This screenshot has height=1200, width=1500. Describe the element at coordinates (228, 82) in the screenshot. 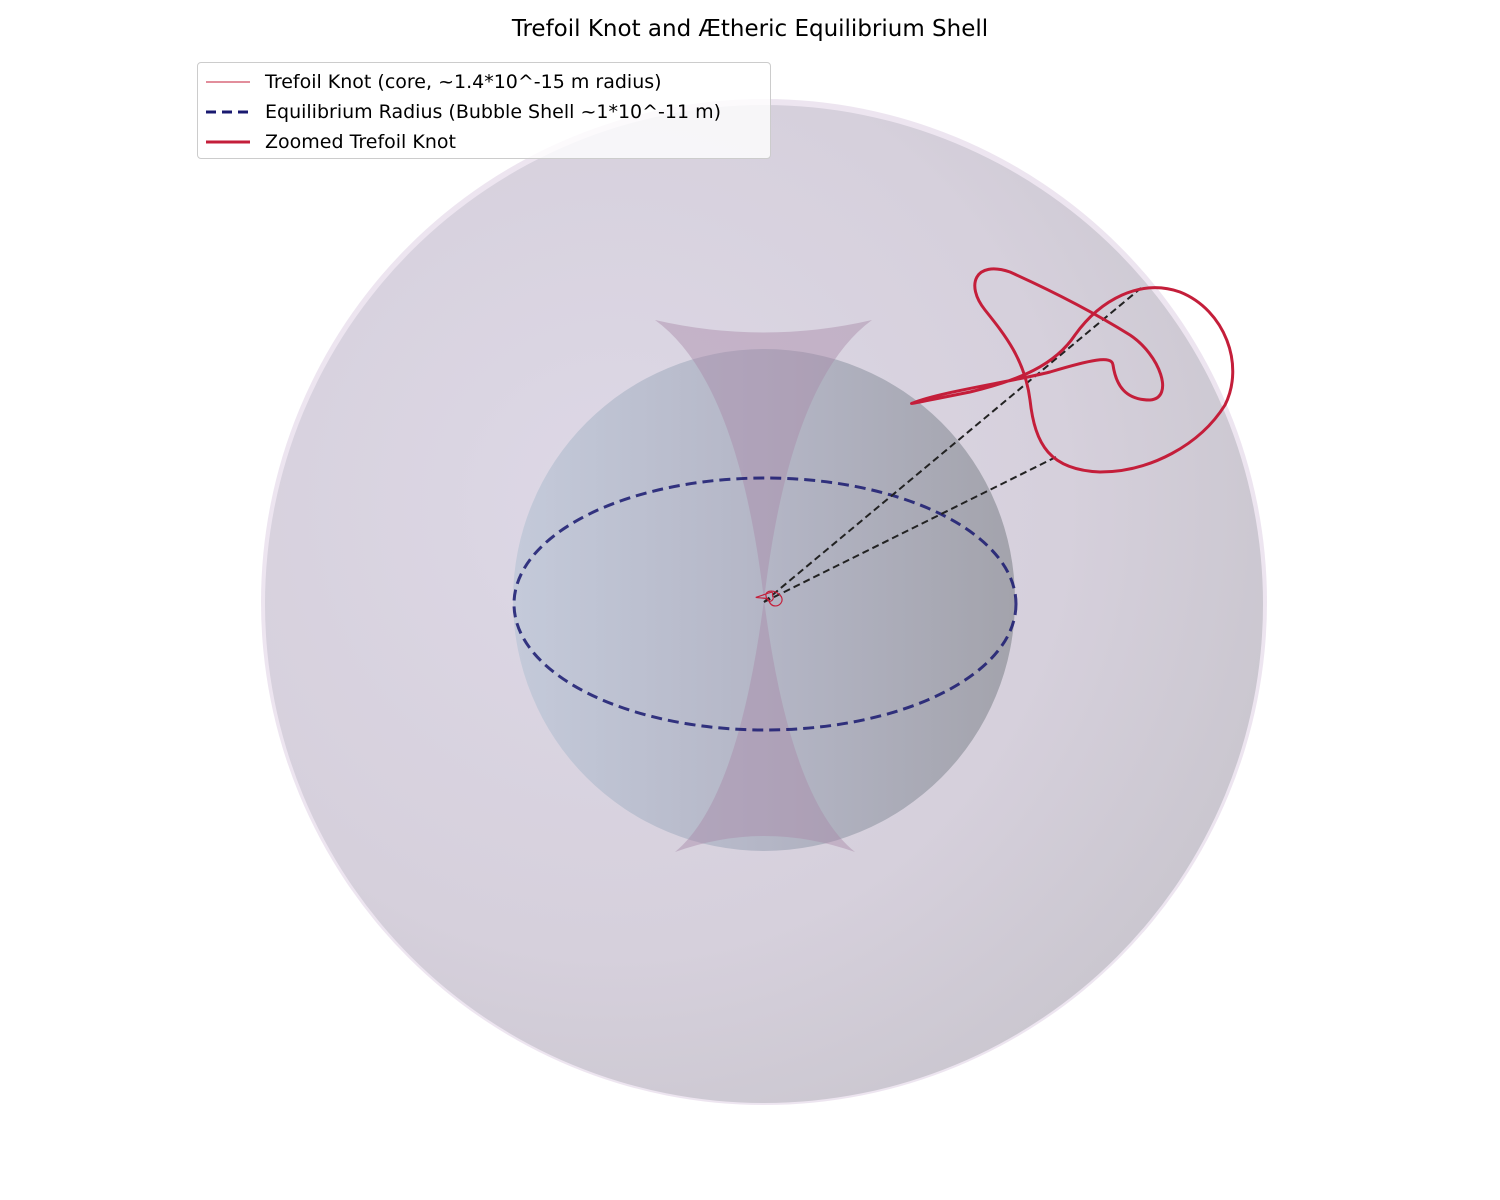

I see `thin-line-icon` at that location.